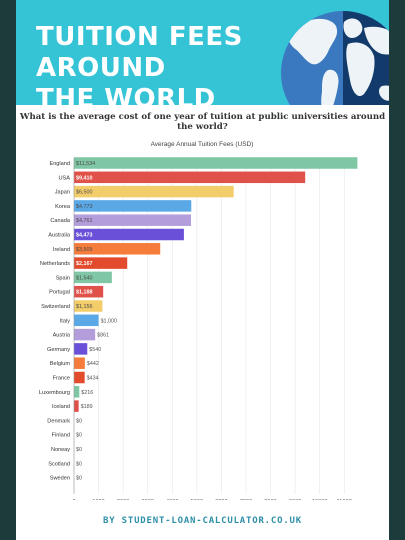 This screenshot has width=405, height=540. I want to click on x-tick-label: 5000, so click(197, 499).